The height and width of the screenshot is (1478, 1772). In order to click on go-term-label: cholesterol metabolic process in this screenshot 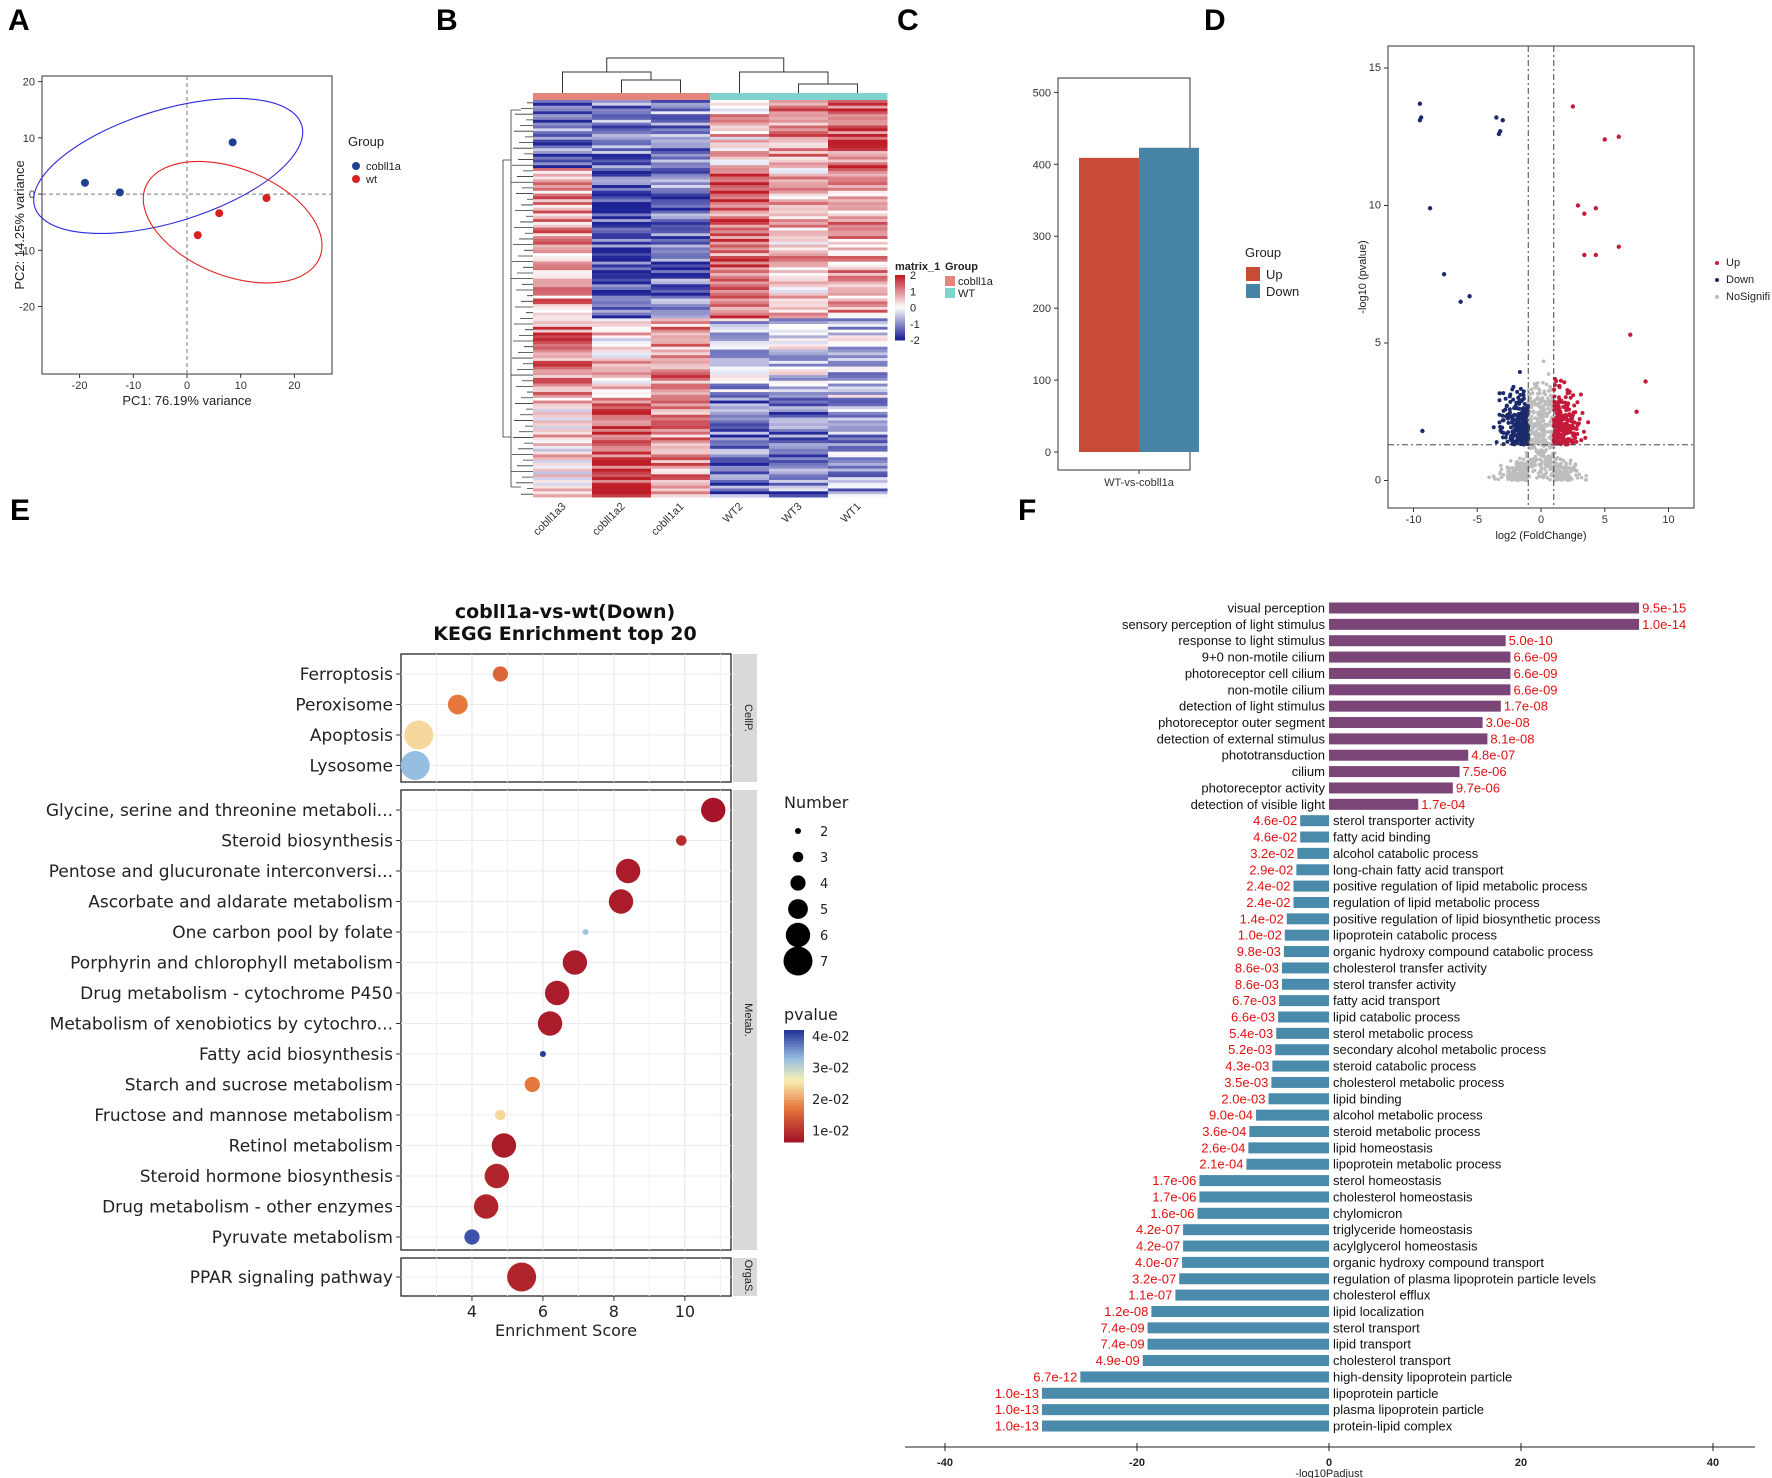, I will do `click(1419, 1082)`.